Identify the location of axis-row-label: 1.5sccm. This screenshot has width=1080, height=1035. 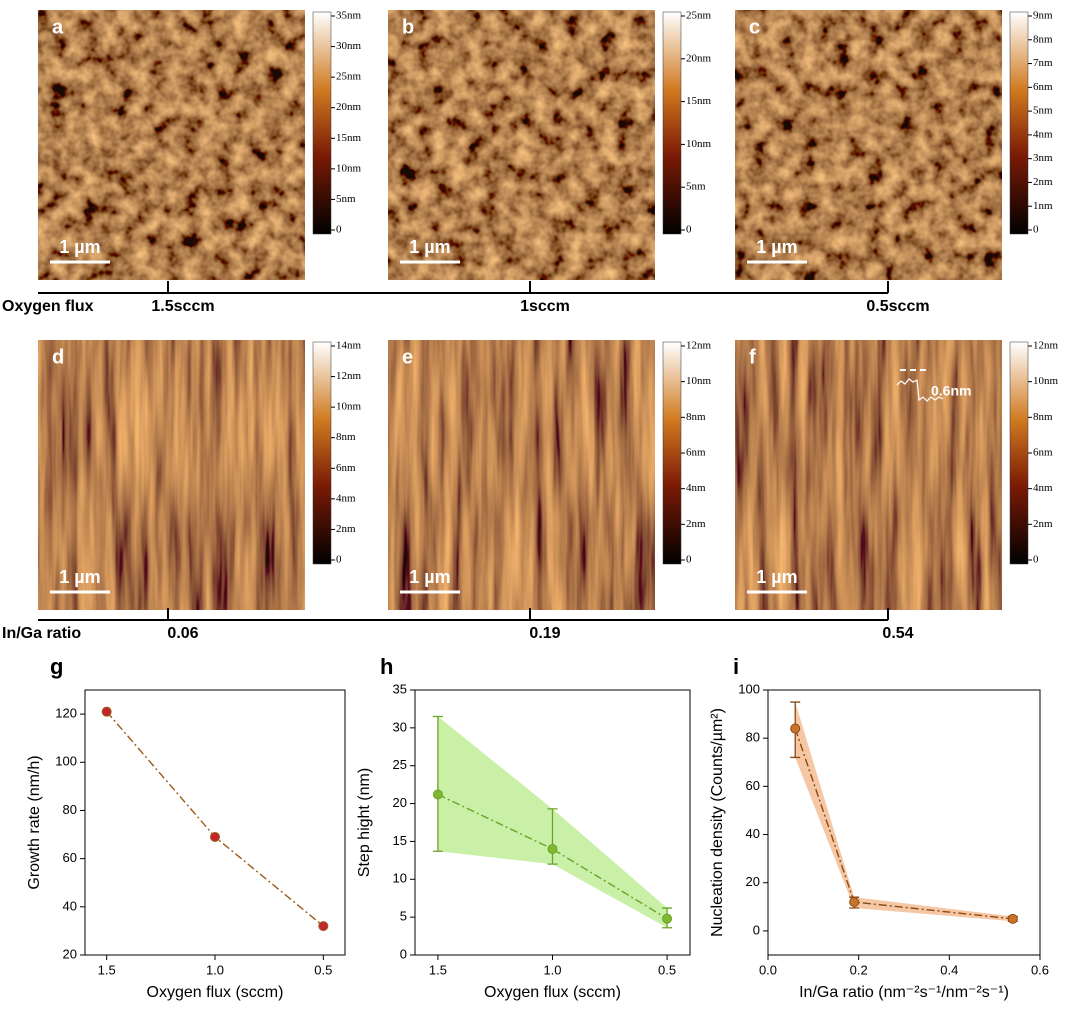
(182, 306).